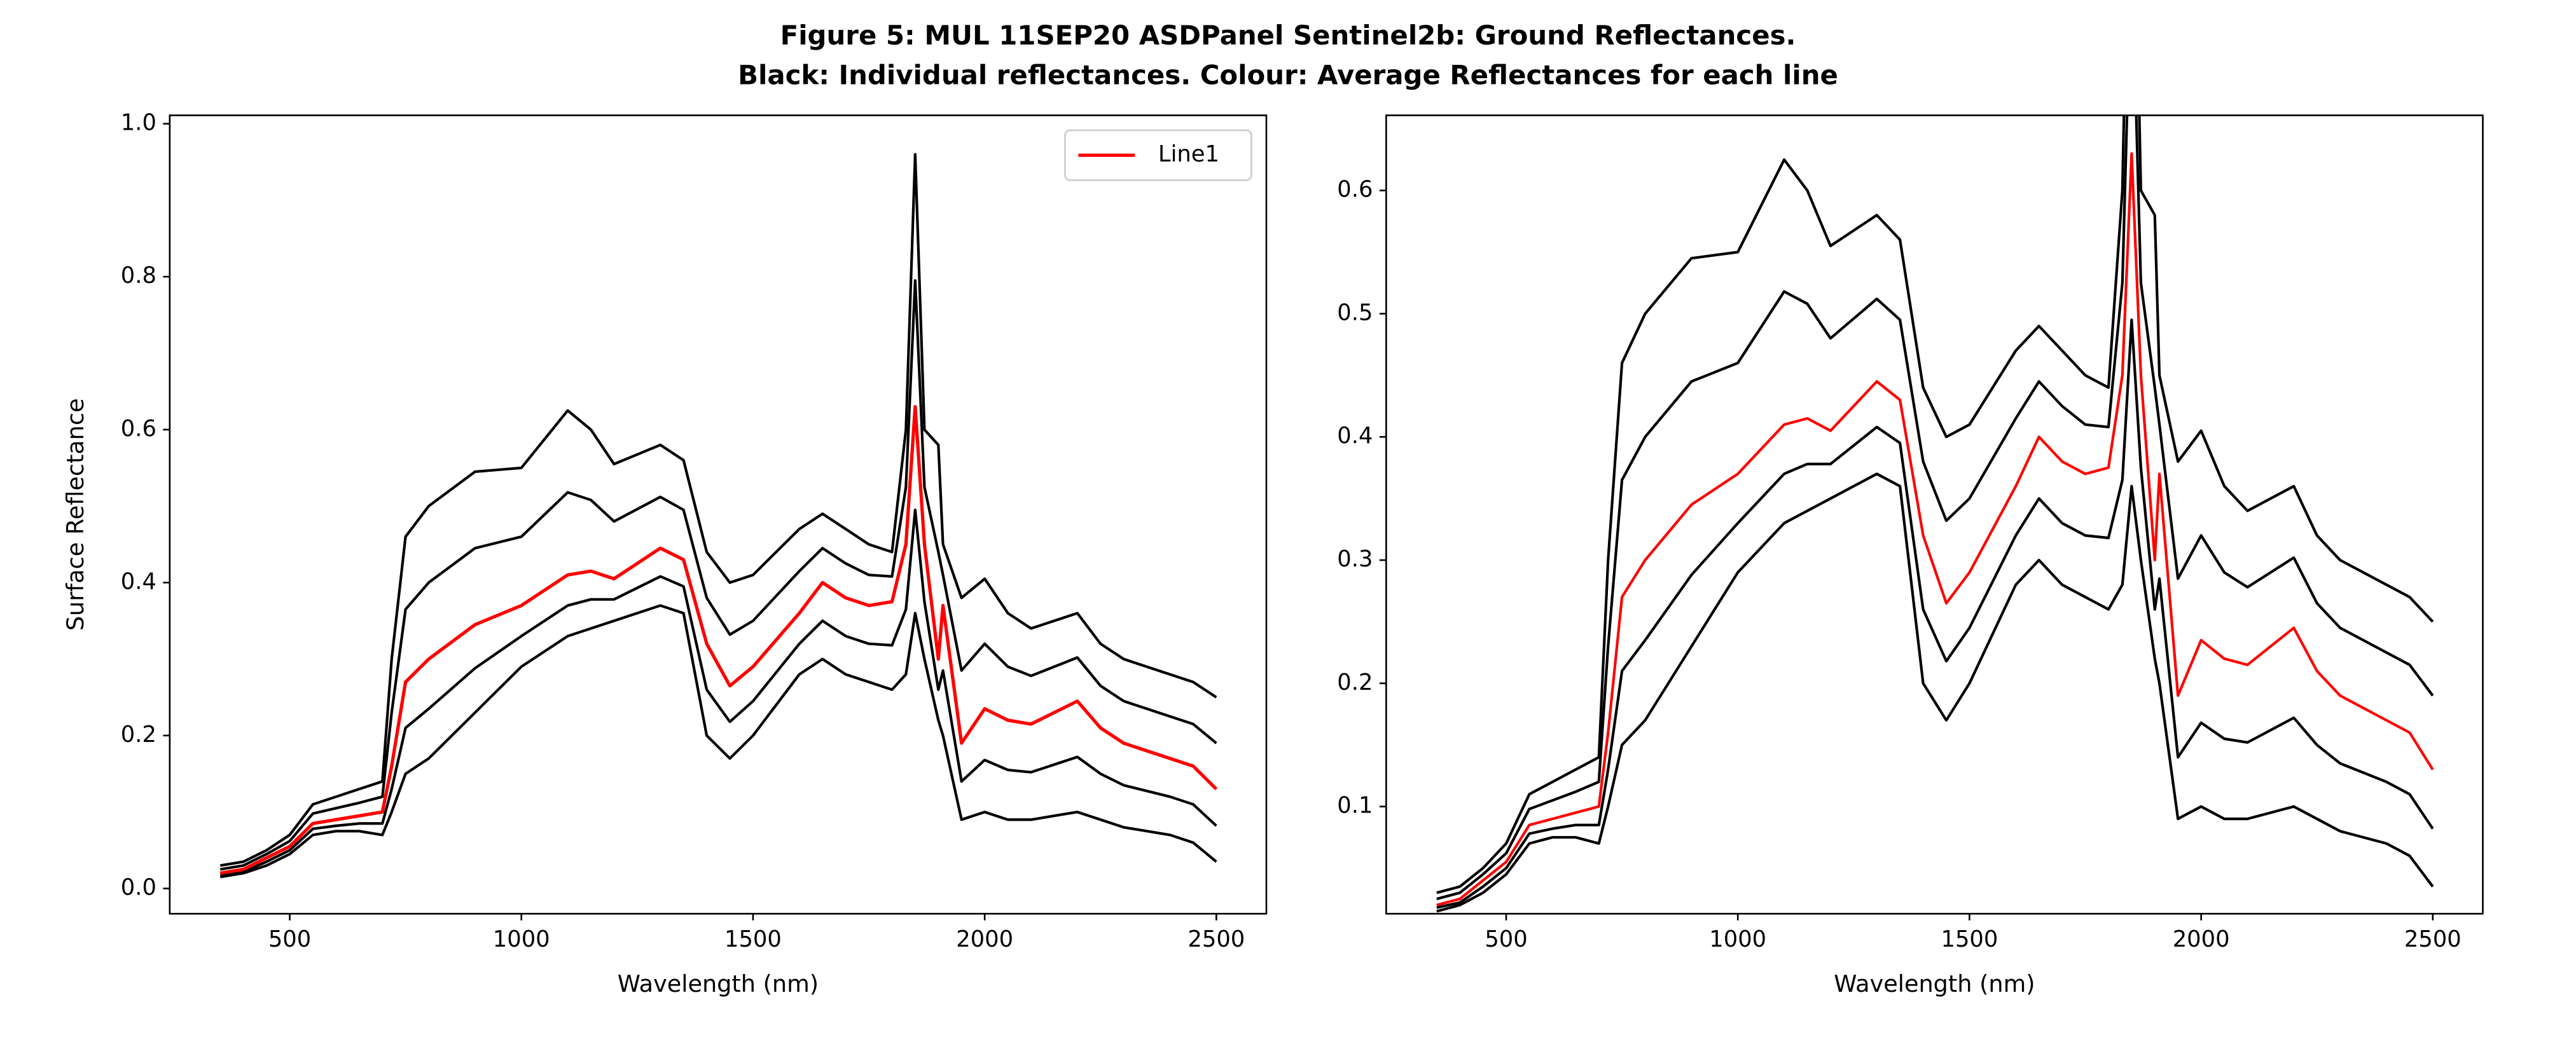 Image resolution: width=2576 pixels, height=1049 pixels. I want to click on legend-label: Line1, so click(1188, 154).